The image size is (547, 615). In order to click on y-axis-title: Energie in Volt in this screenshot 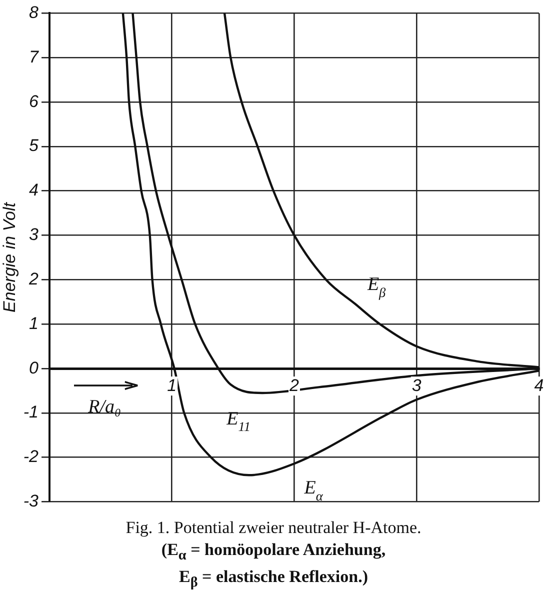, I will do `click(9, 256)`.